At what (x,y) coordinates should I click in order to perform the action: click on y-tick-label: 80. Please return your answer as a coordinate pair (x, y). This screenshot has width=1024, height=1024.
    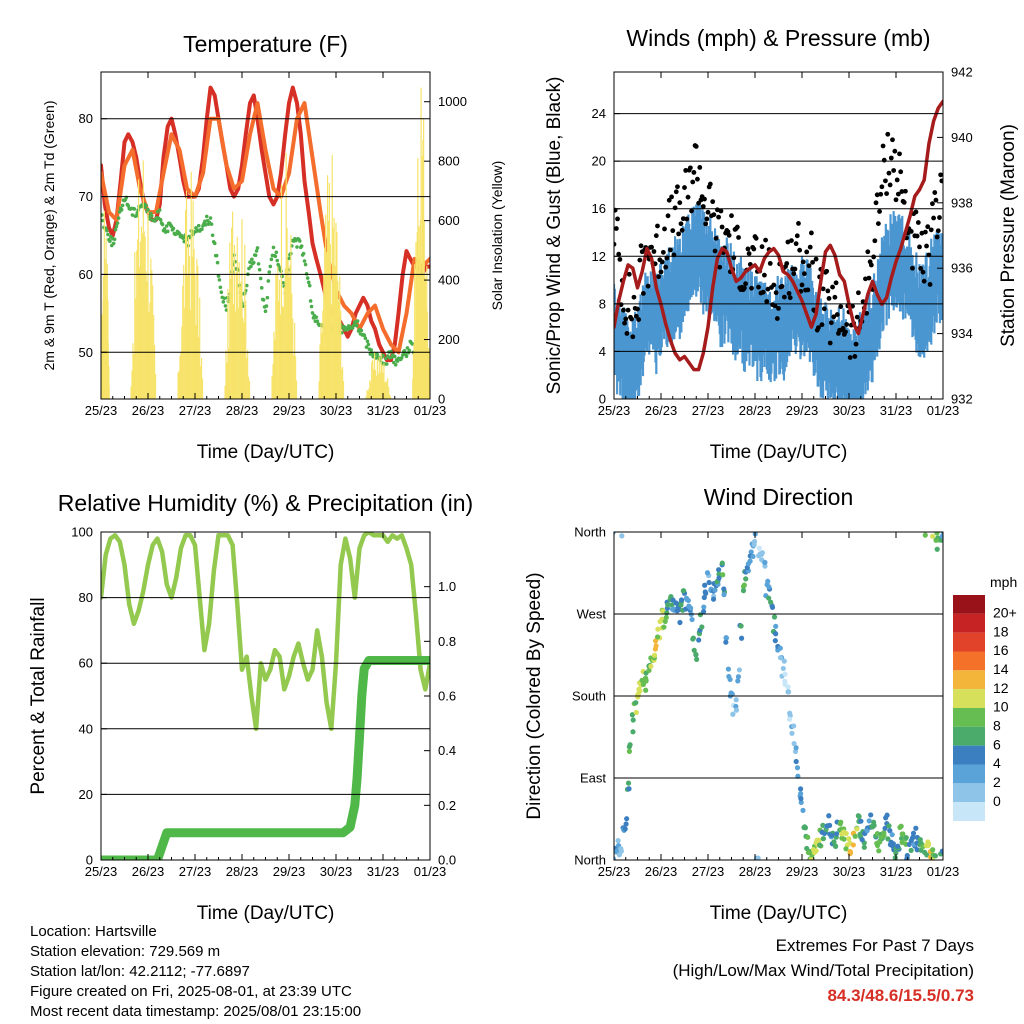
    Looking at the image, I should click on (86, 597).